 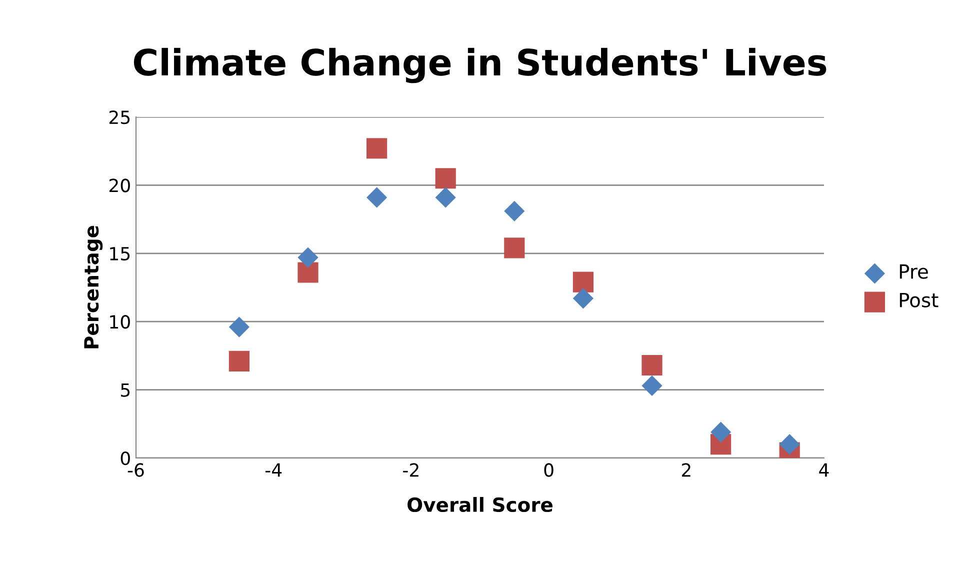 What do you see at coordinates (480, 504) in the screenshot?
I see `x-axis-title: Overall Score` at bounding box center [480, 504].